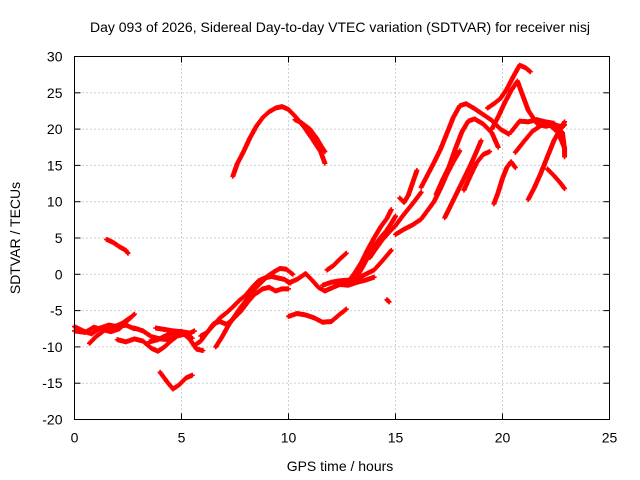  Describe the element at coordinates (182, 438) in the screenshot. I see `x-tick-label: 5` at that location.